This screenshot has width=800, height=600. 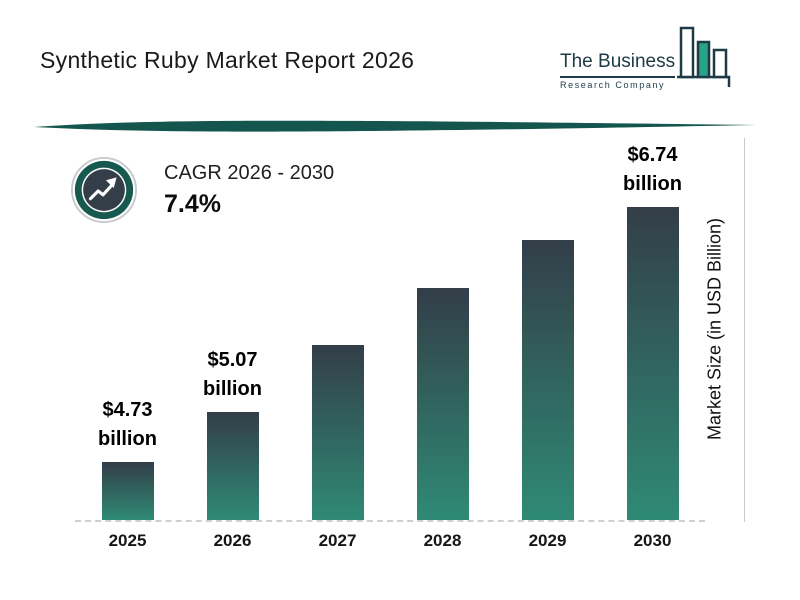 I want to click on divider-line, so click(x=395, y=126).